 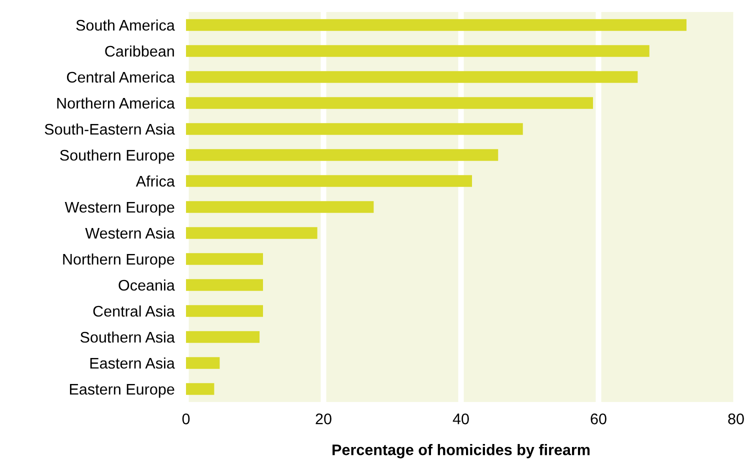 I want to click on y-tick-label: Southern Asia, so click(x=127, y=337).